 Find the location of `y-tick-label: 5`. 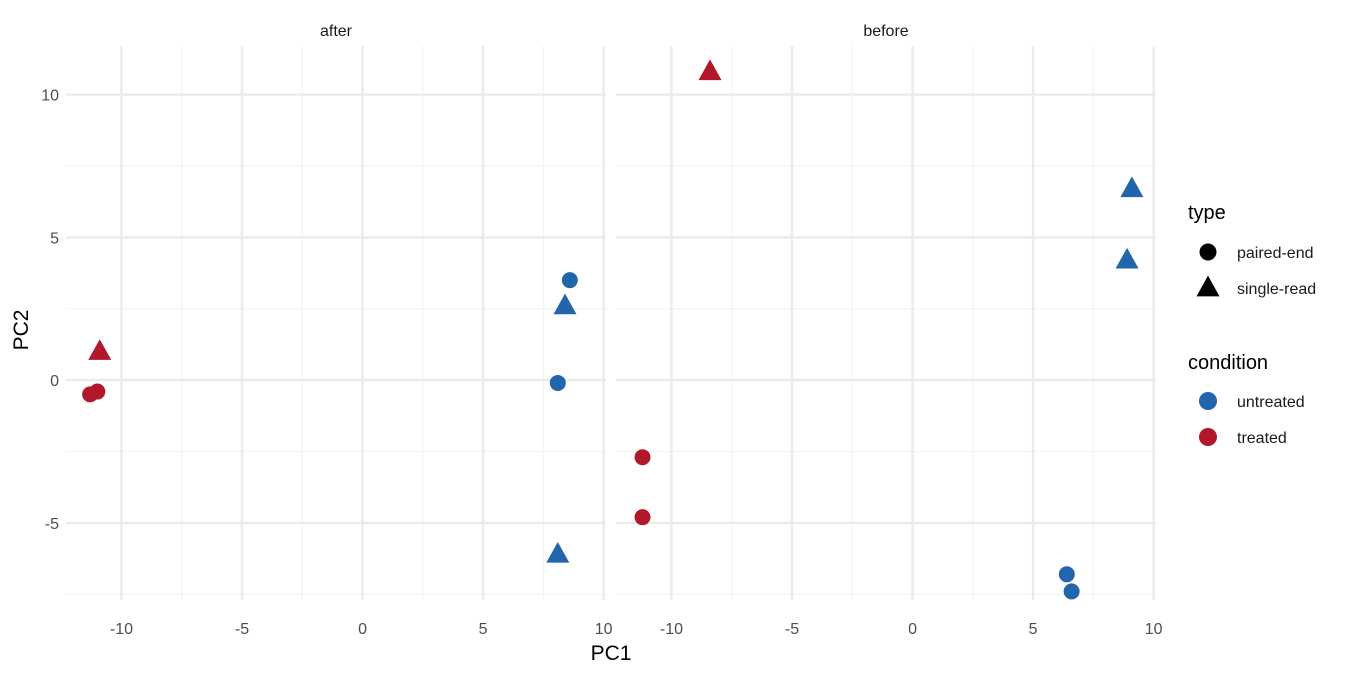

y-tick-label: 5 is located at coordinates (54, 238).